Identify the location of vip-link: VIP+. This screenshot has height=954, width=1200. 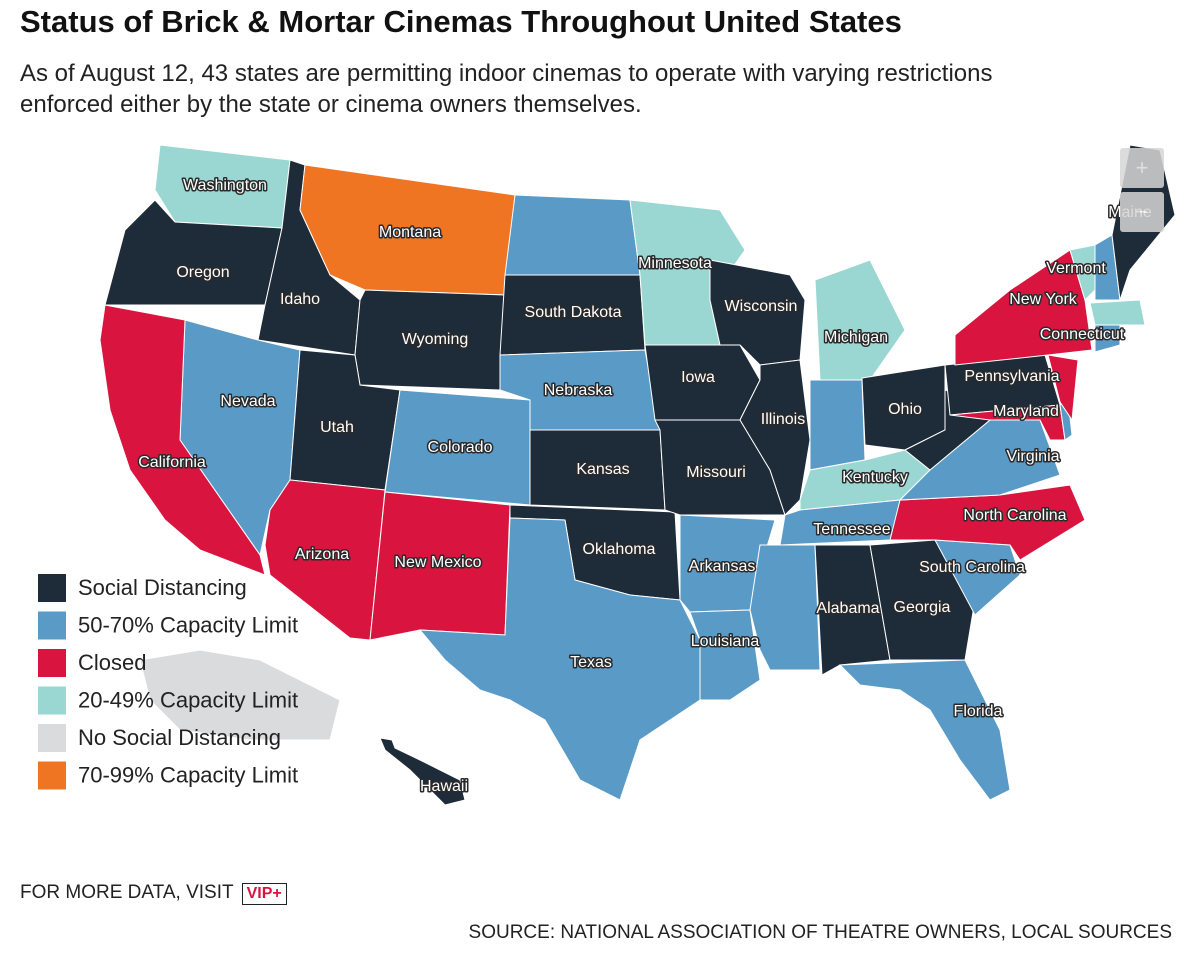
(264, 894).